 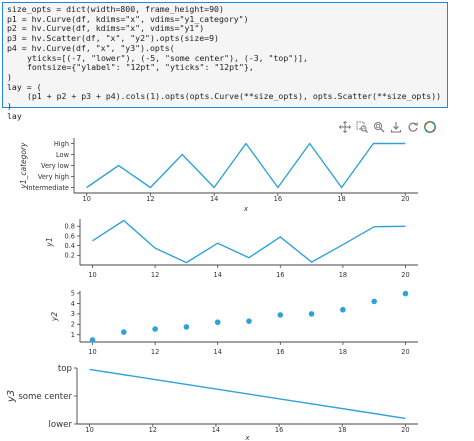 I want to click on y-tick-label: Intermediate, so click(x=47, y=188).